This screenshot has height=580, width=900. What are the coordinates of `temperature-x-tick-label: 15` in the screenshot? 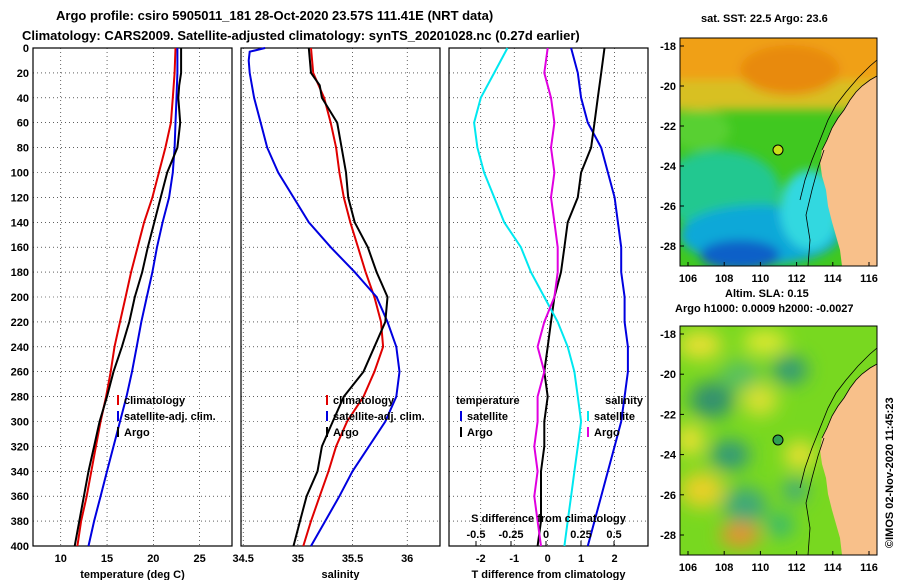 It's located at (107, 559).